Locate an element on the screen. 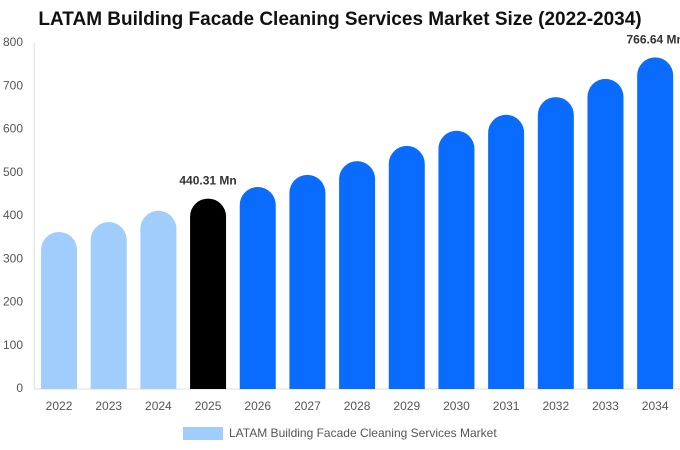  y-tick-label: 0 is located at coordinates (19, 388).